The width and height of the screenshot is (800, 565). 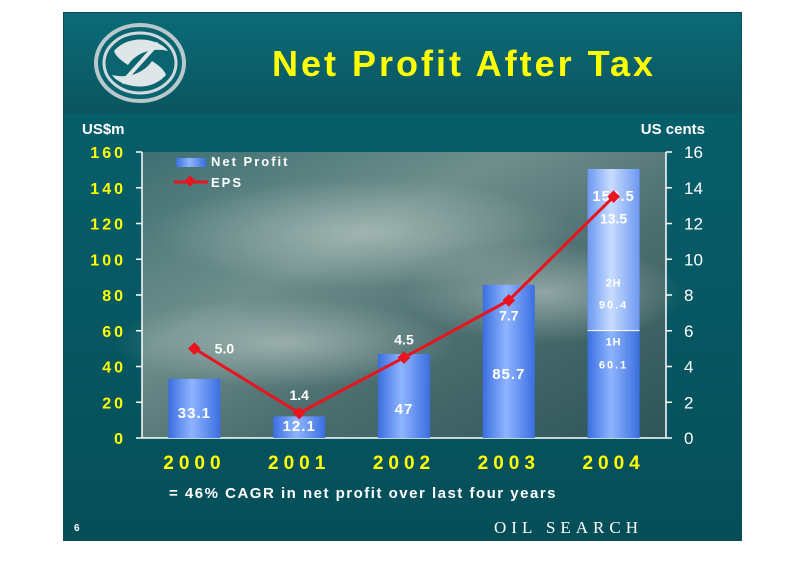 I want to click on left-axis-label: US$m, so click(x=103, y=129).